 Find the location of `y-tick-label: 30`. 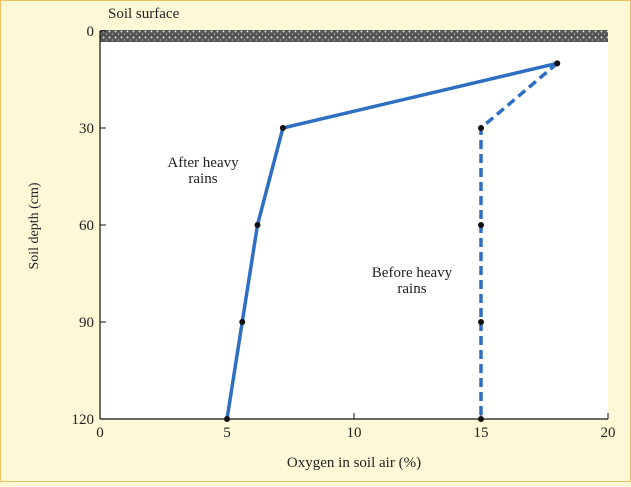

y-tick-label: 30 is located at coordinates (86, 129).